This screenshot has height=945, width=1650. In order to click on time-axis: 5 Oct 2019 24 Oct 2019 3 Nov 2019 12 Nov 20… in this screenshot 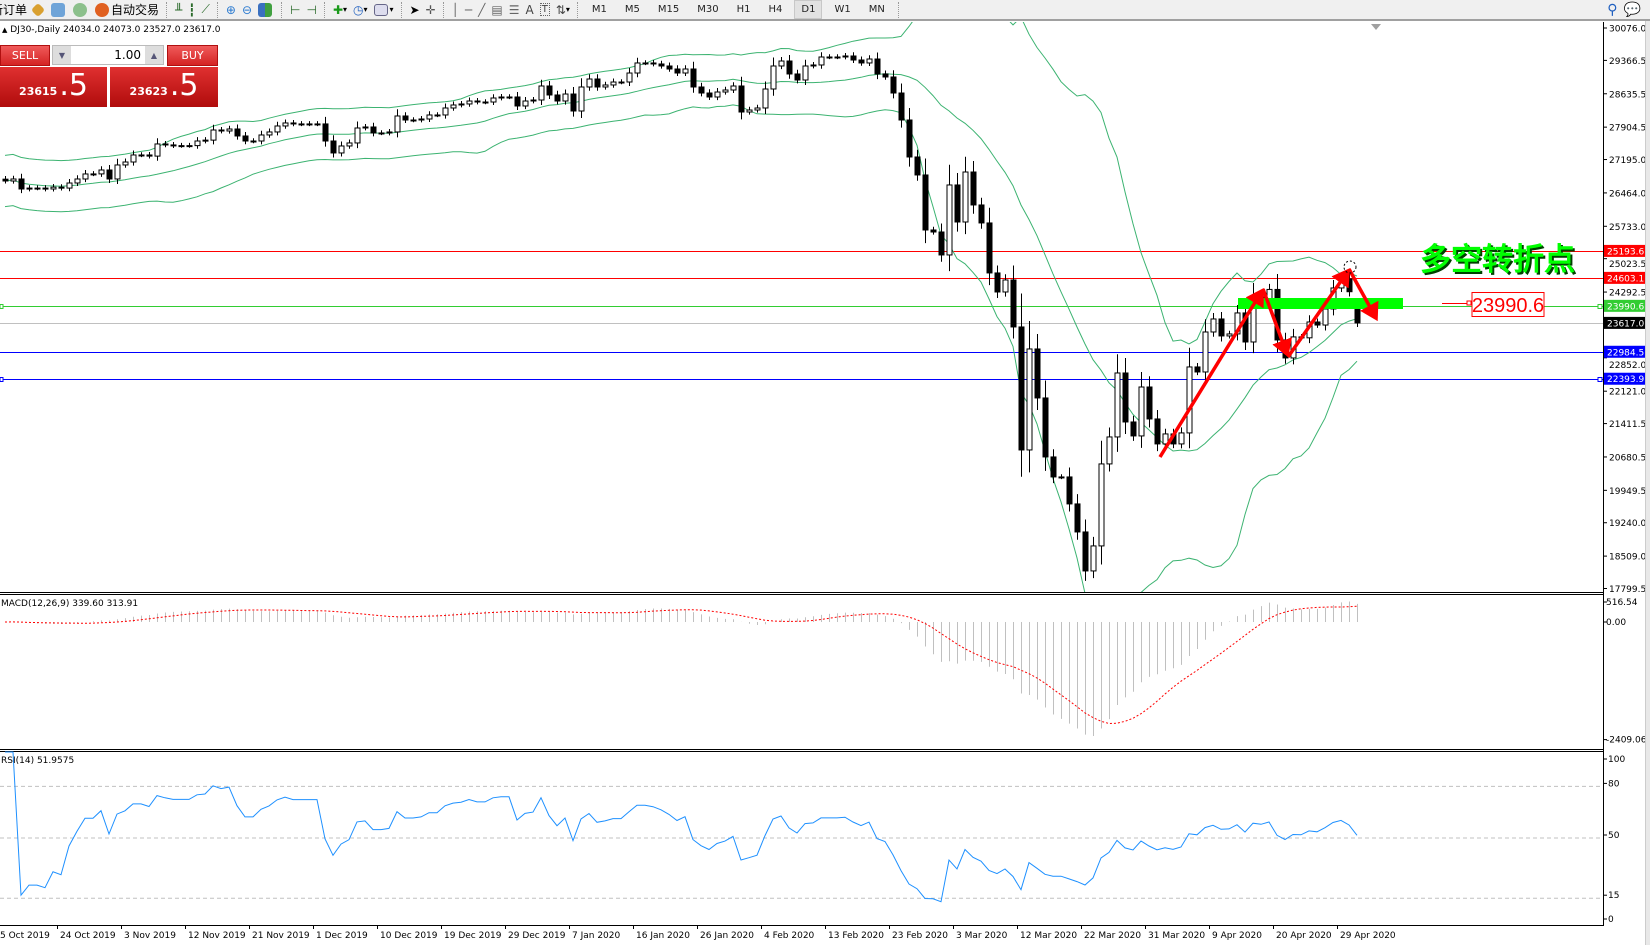, I will do `click(698, 933)`.